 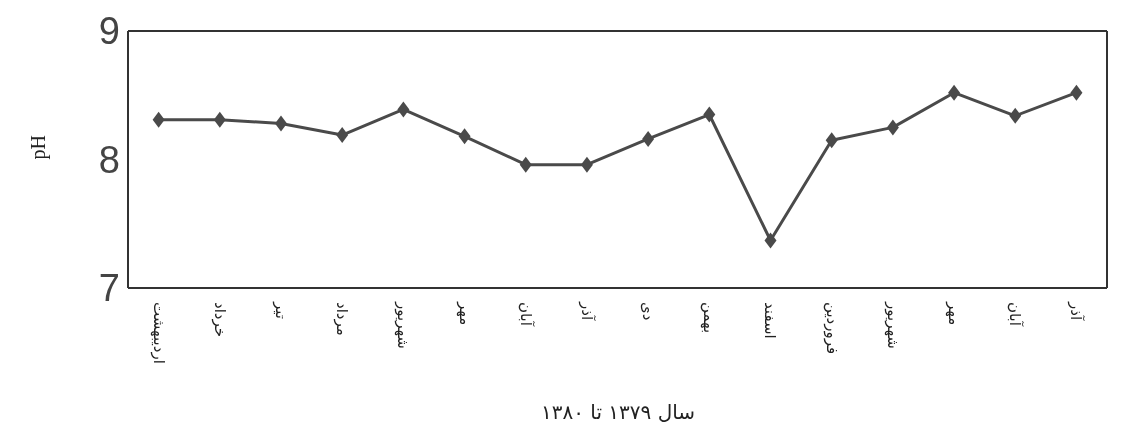 What do you see at coordinates (109, 31) in the screenshot?
I see `y-tick-label: 9` at bounding box center [109, 31].